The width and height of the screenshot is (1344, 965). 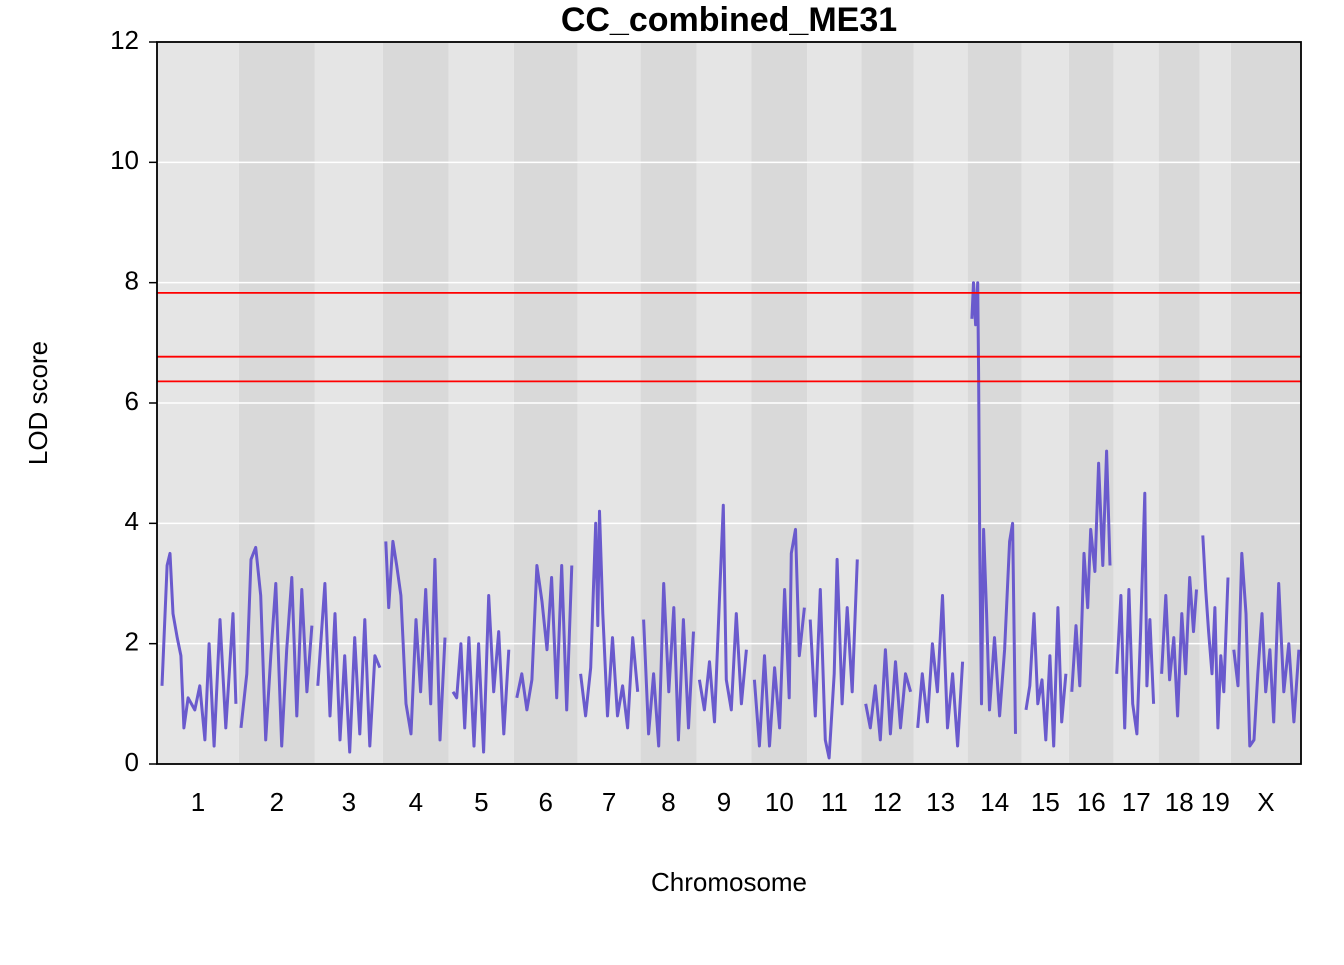 What do you see at coordinates (416, 802) in the screenshot?
I see `x-tick-label: 4` at bounding box center [416, 802].